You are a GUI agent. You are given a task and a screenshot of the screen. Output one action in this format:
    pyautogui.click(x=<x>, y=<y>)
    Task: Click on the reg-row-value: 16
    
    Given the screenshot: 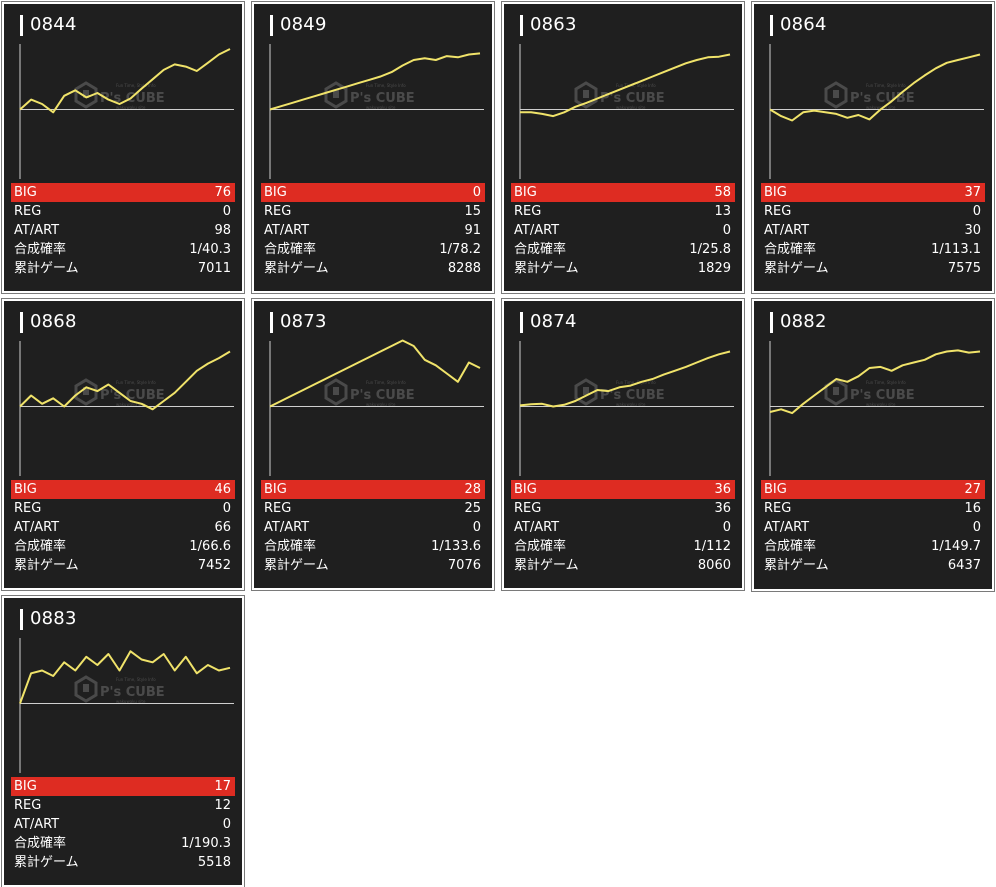 What is the action you would take?
    pyautogui.click(x=972, y=508)
    